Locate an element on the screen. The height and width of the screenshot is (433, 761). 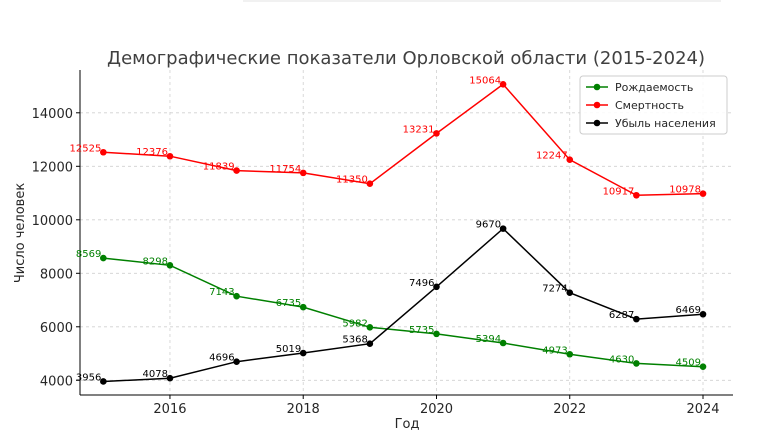
data-label: 7143 is located at coordinates (221, 292).